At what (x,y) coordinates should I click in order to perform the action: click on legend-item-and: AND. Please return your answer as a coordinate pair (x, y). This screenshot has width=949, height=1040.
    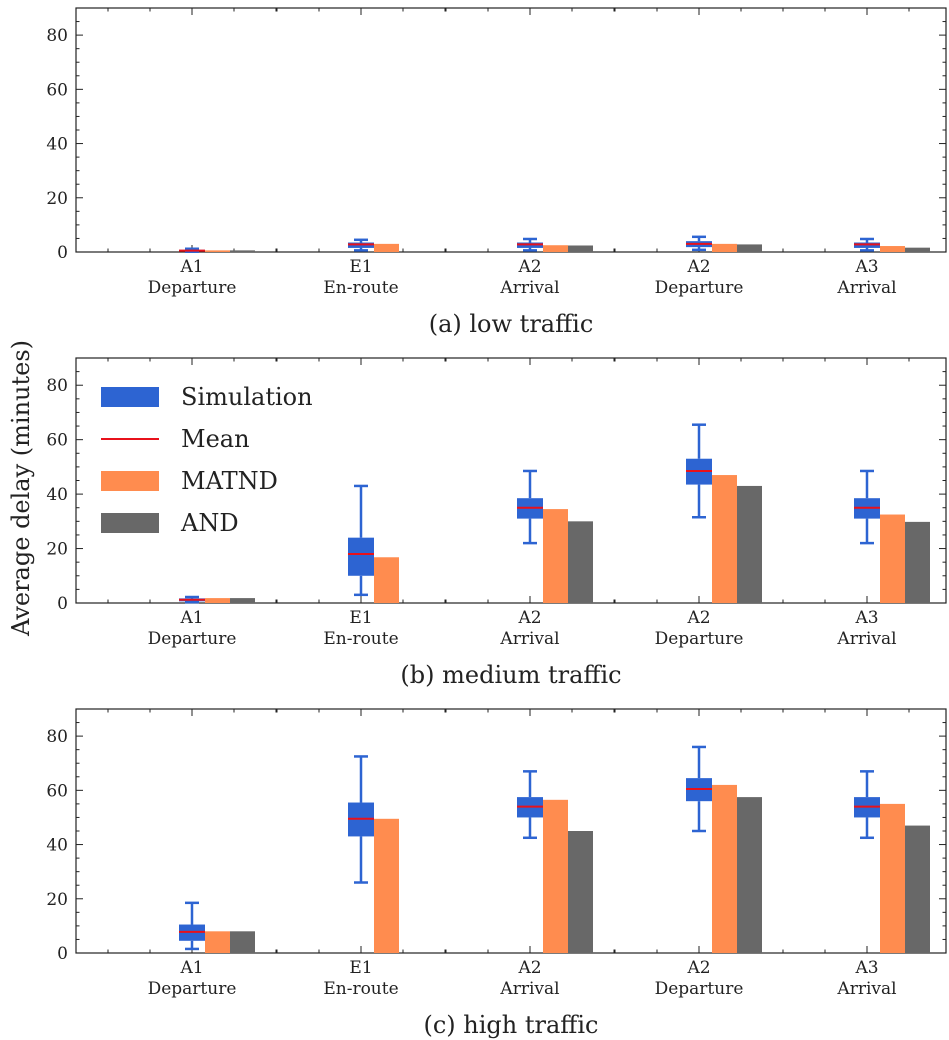
    Looking at the image, I should click on (170, 523).